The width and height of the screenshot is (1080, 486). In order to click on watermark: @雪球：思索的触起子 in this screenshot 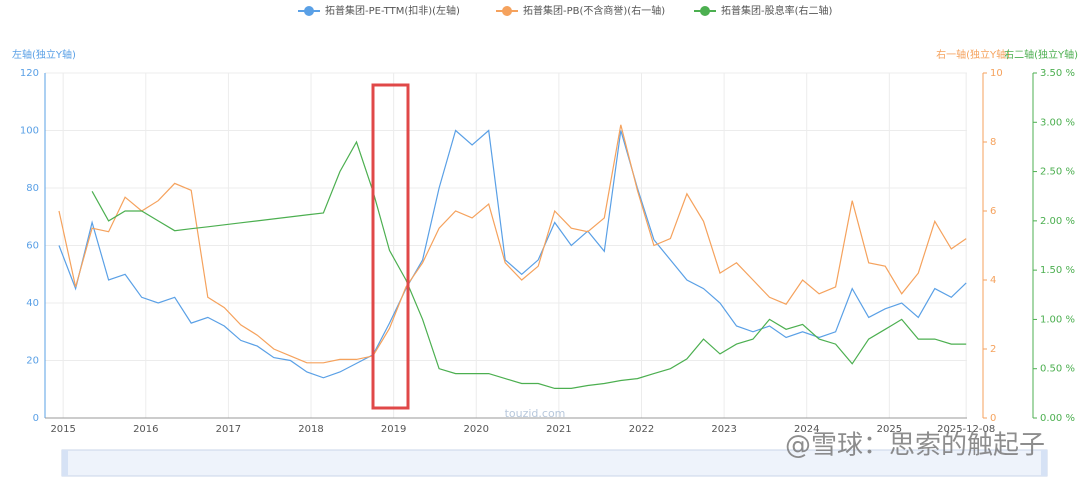, I will do `click(915, 446)`.